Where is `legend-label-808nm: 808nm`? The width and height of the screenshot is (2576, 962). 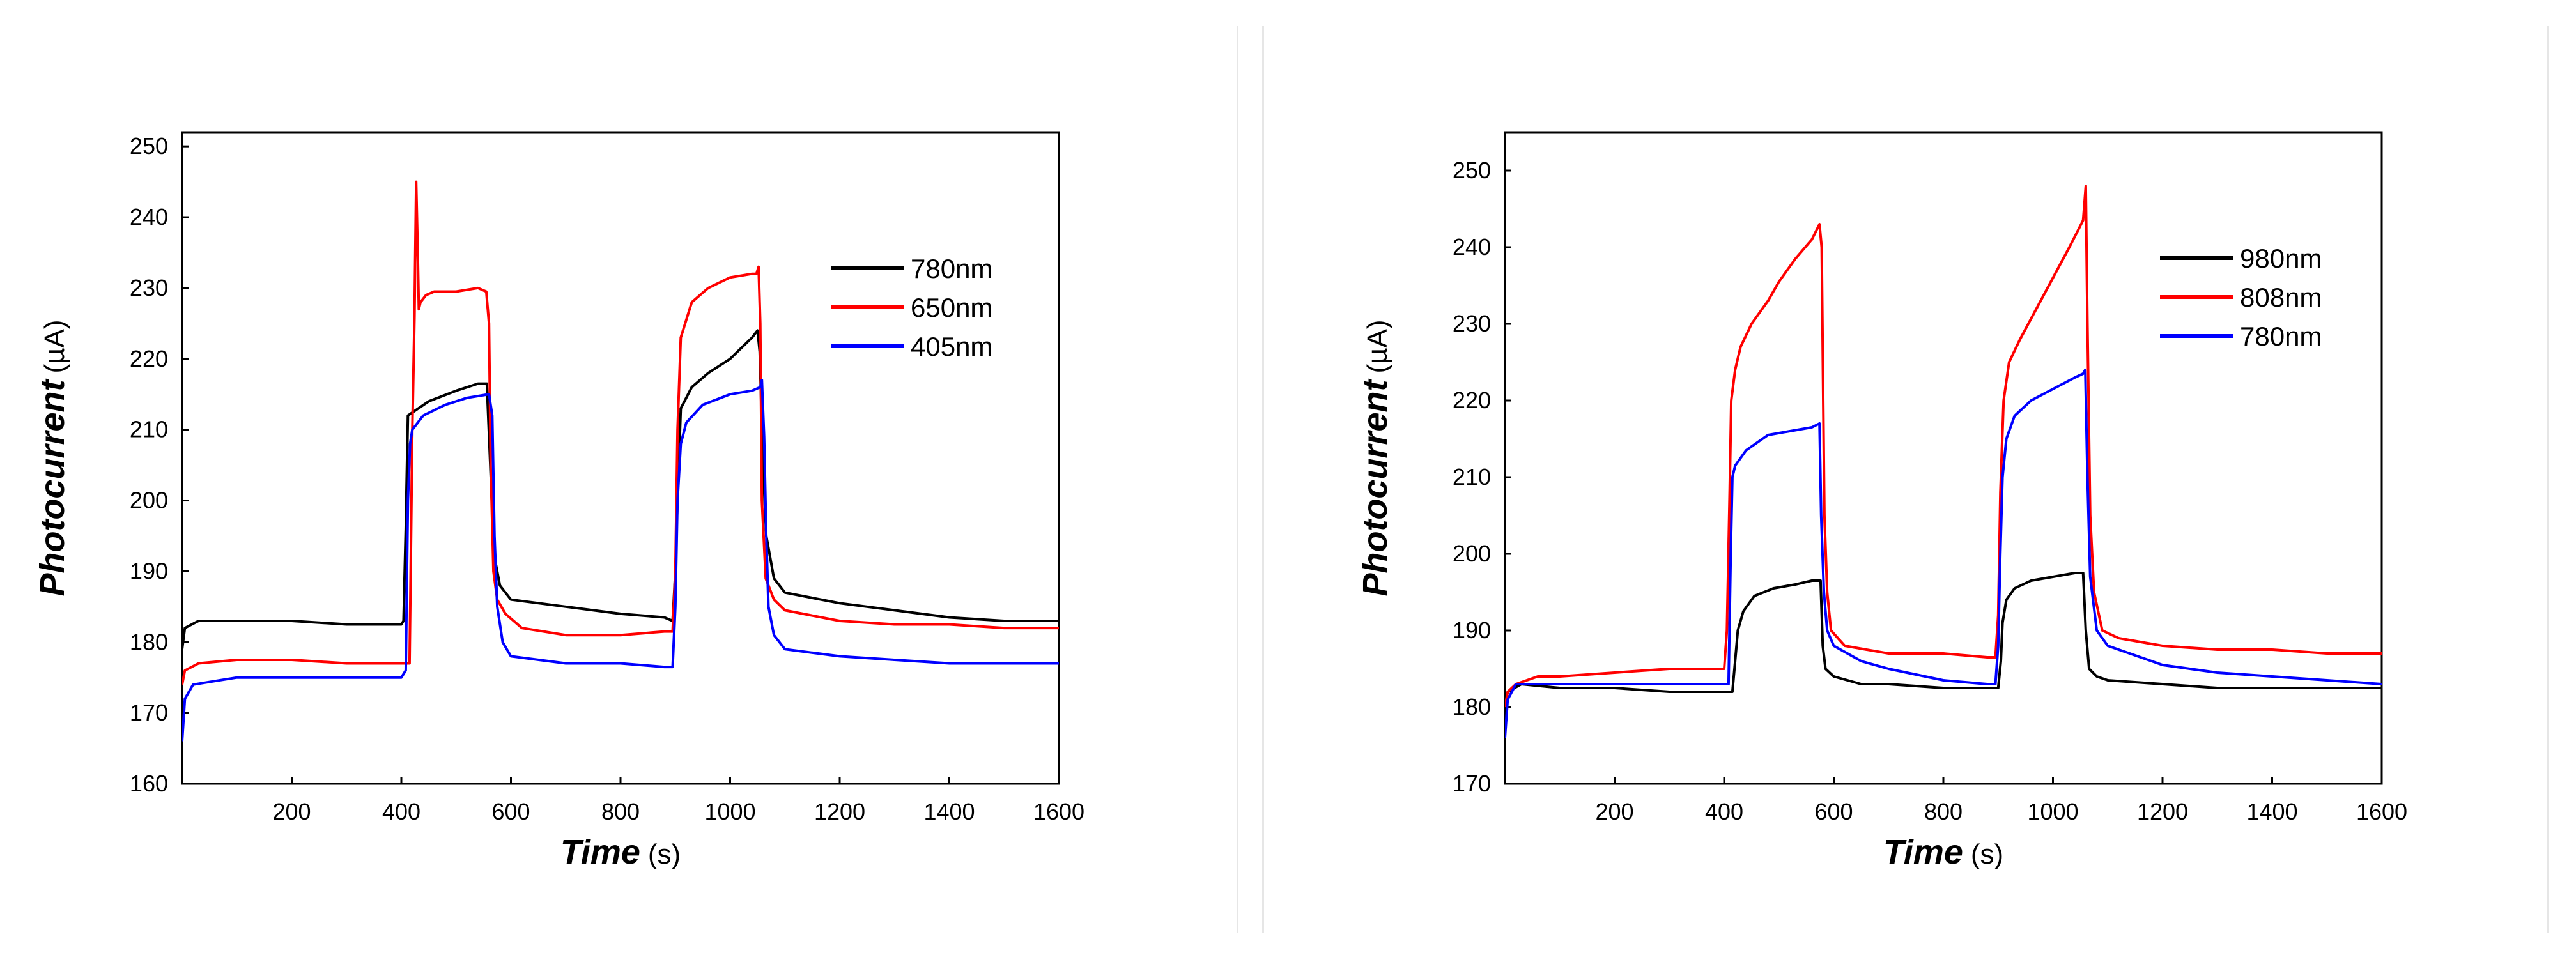 legend-label-808nm: 808nm is located at coordinates (2281, 297).